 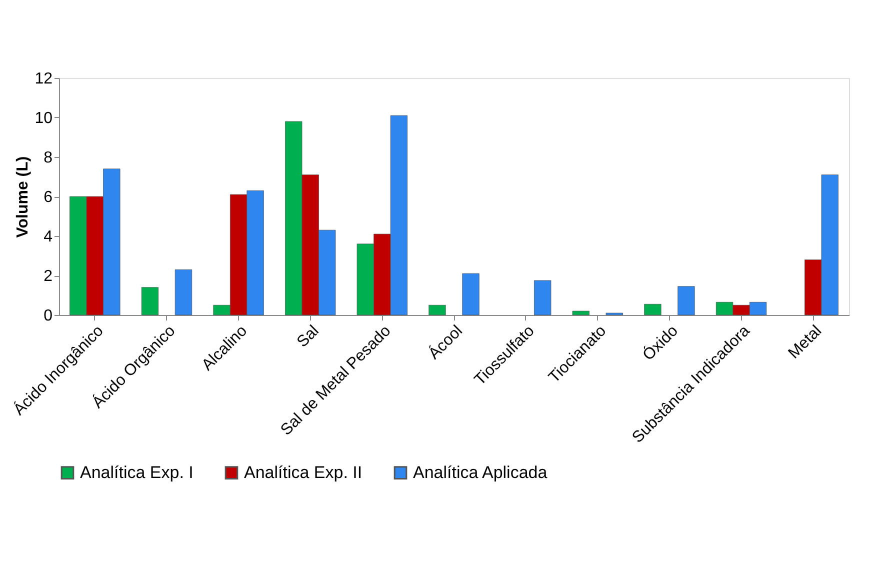 What do you see at coordinates (48, 158) in the screenshot?
I see `y-tick-label: 8` at bounding box center [48, 158].